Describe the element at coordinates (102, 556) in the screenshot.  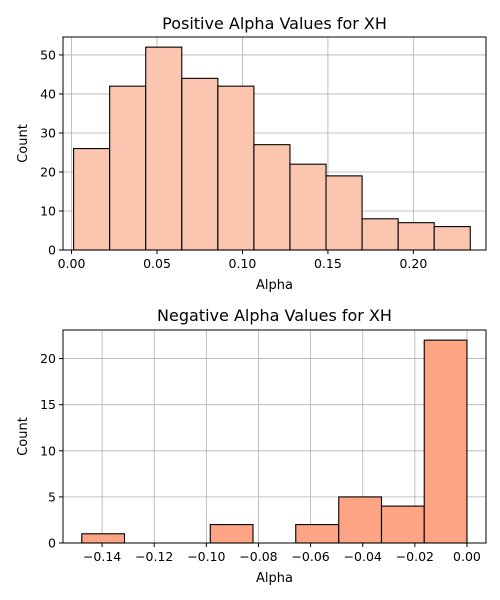
I see `x-tick-label: −0.14` at that location.